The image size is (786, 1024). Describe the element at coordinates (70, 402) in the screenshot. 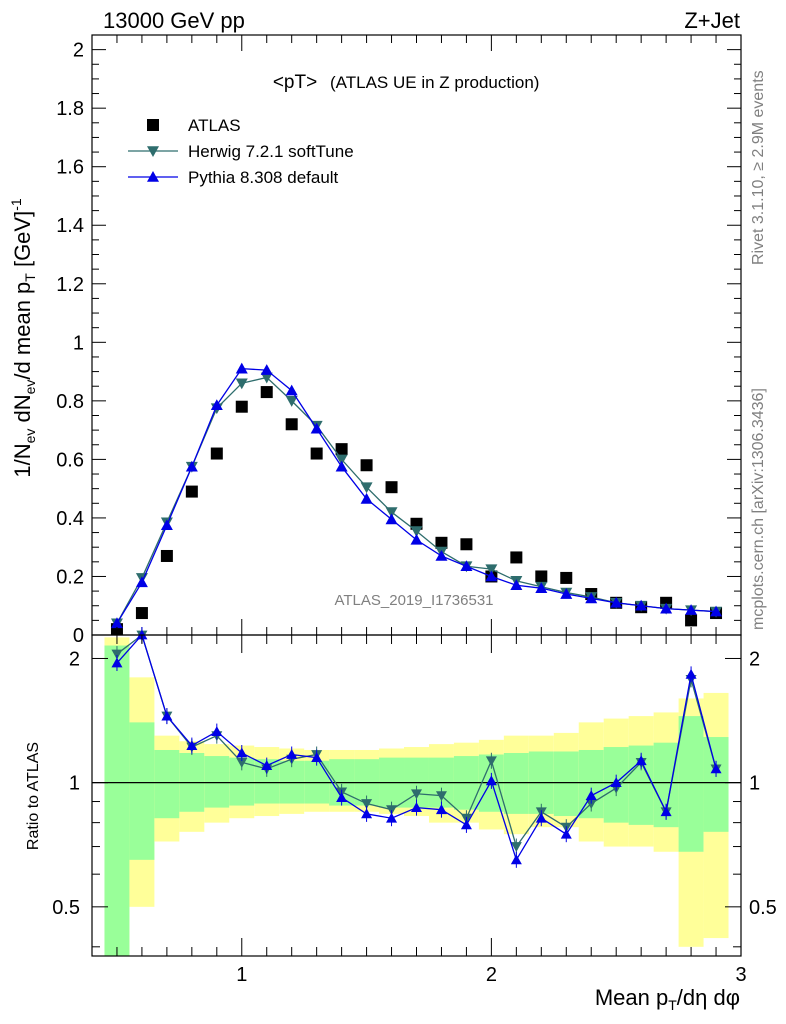

I see `y-tick-label: 0.8` at that location.